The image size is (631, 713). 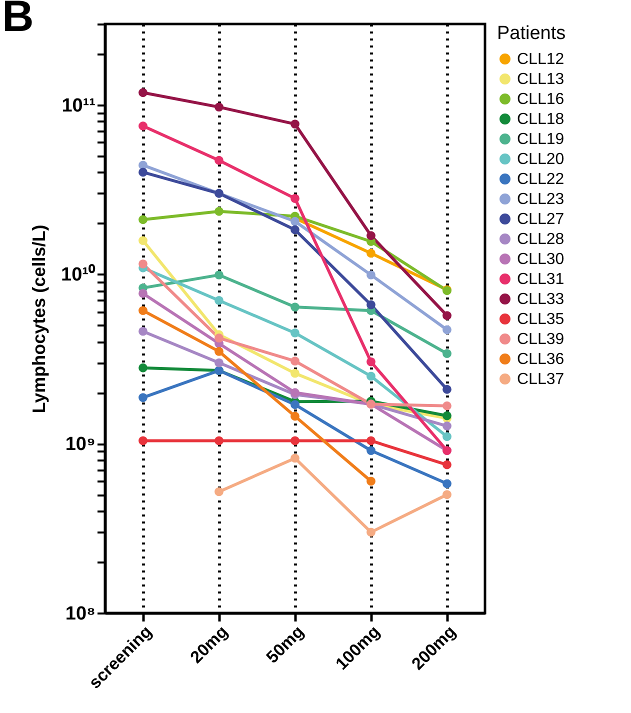 I want to click on legend-label: CLL28, so click(x=540, y=239).